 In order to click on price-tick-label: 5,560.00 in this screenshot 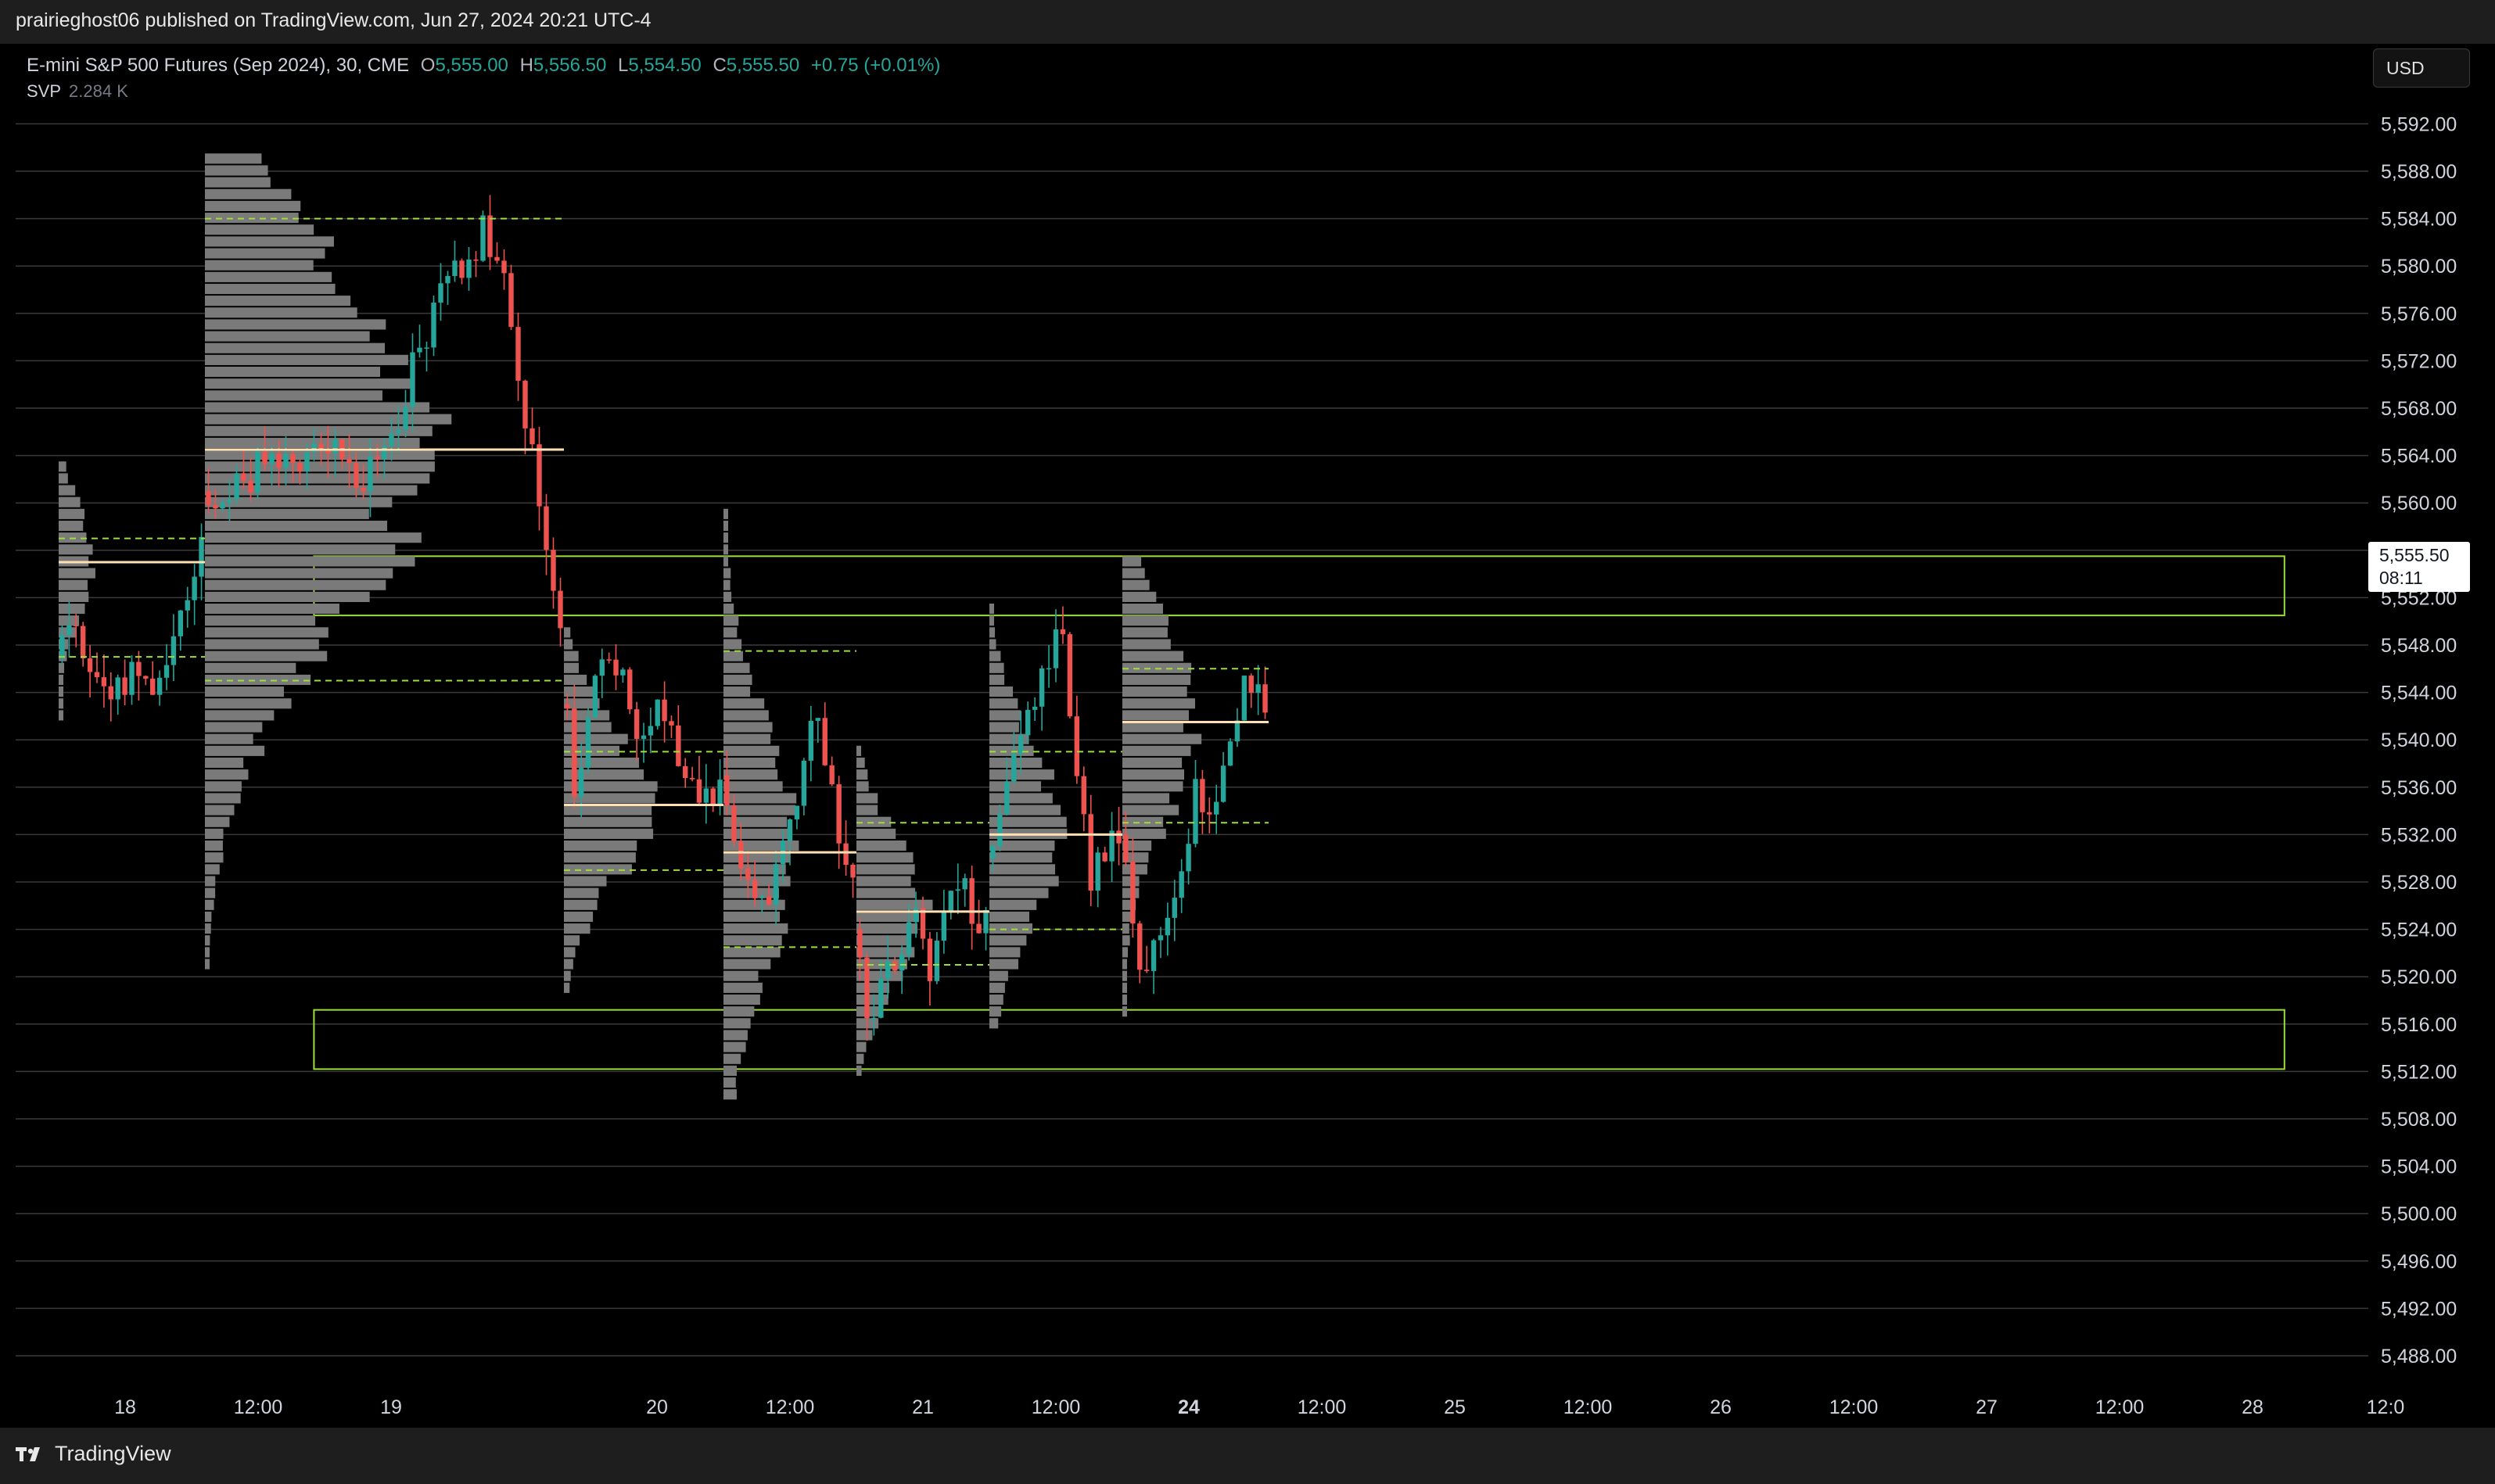, I will do `click(2419, 503)`.